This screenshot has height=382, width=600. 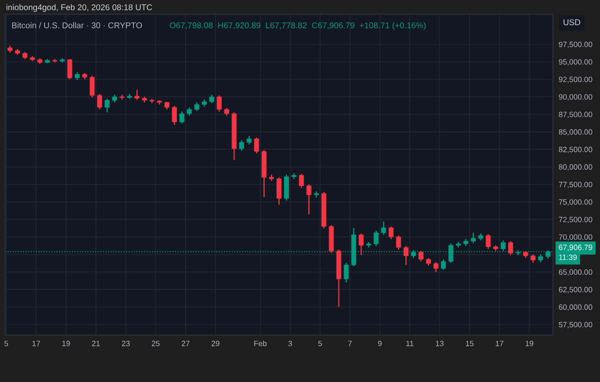 I want to click on text: Bitcoin / U.S. Dollar · 30 · CRYPTO, so click(x=77, y=25).